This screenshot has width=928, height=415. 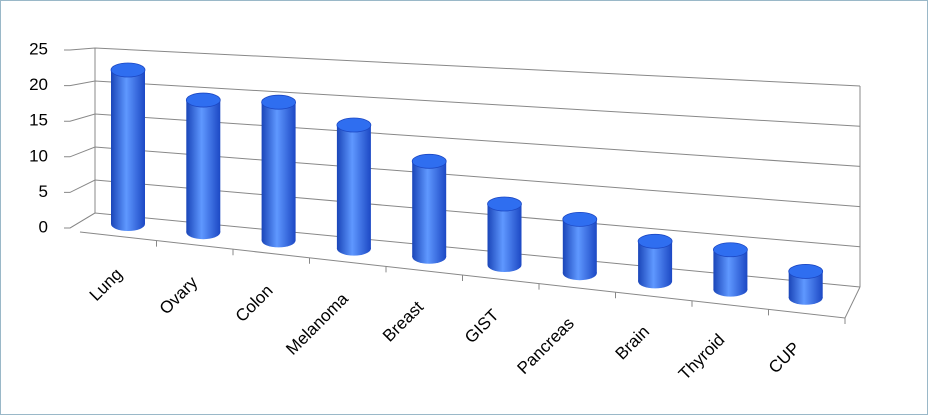 What do you see at coordinates (43, 191) in the screenshot?
I see `y-tick-label: 5` at bounding box center [43, 191].